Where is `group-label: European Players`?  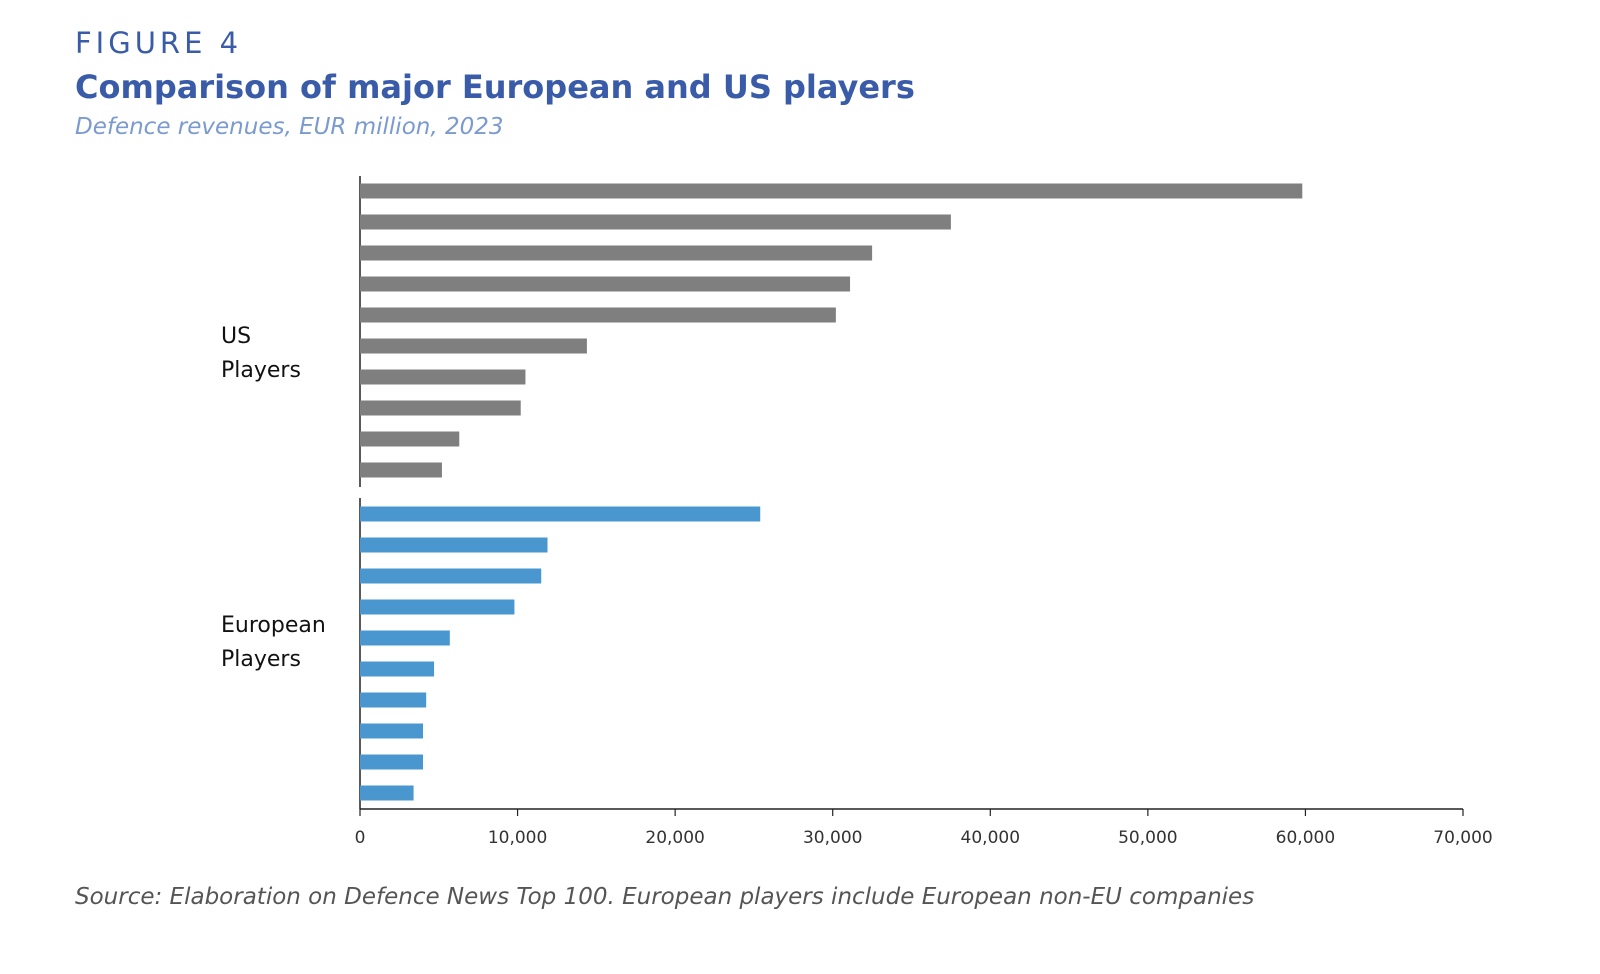 group-label: European Players is located at coordinates (273, 642).